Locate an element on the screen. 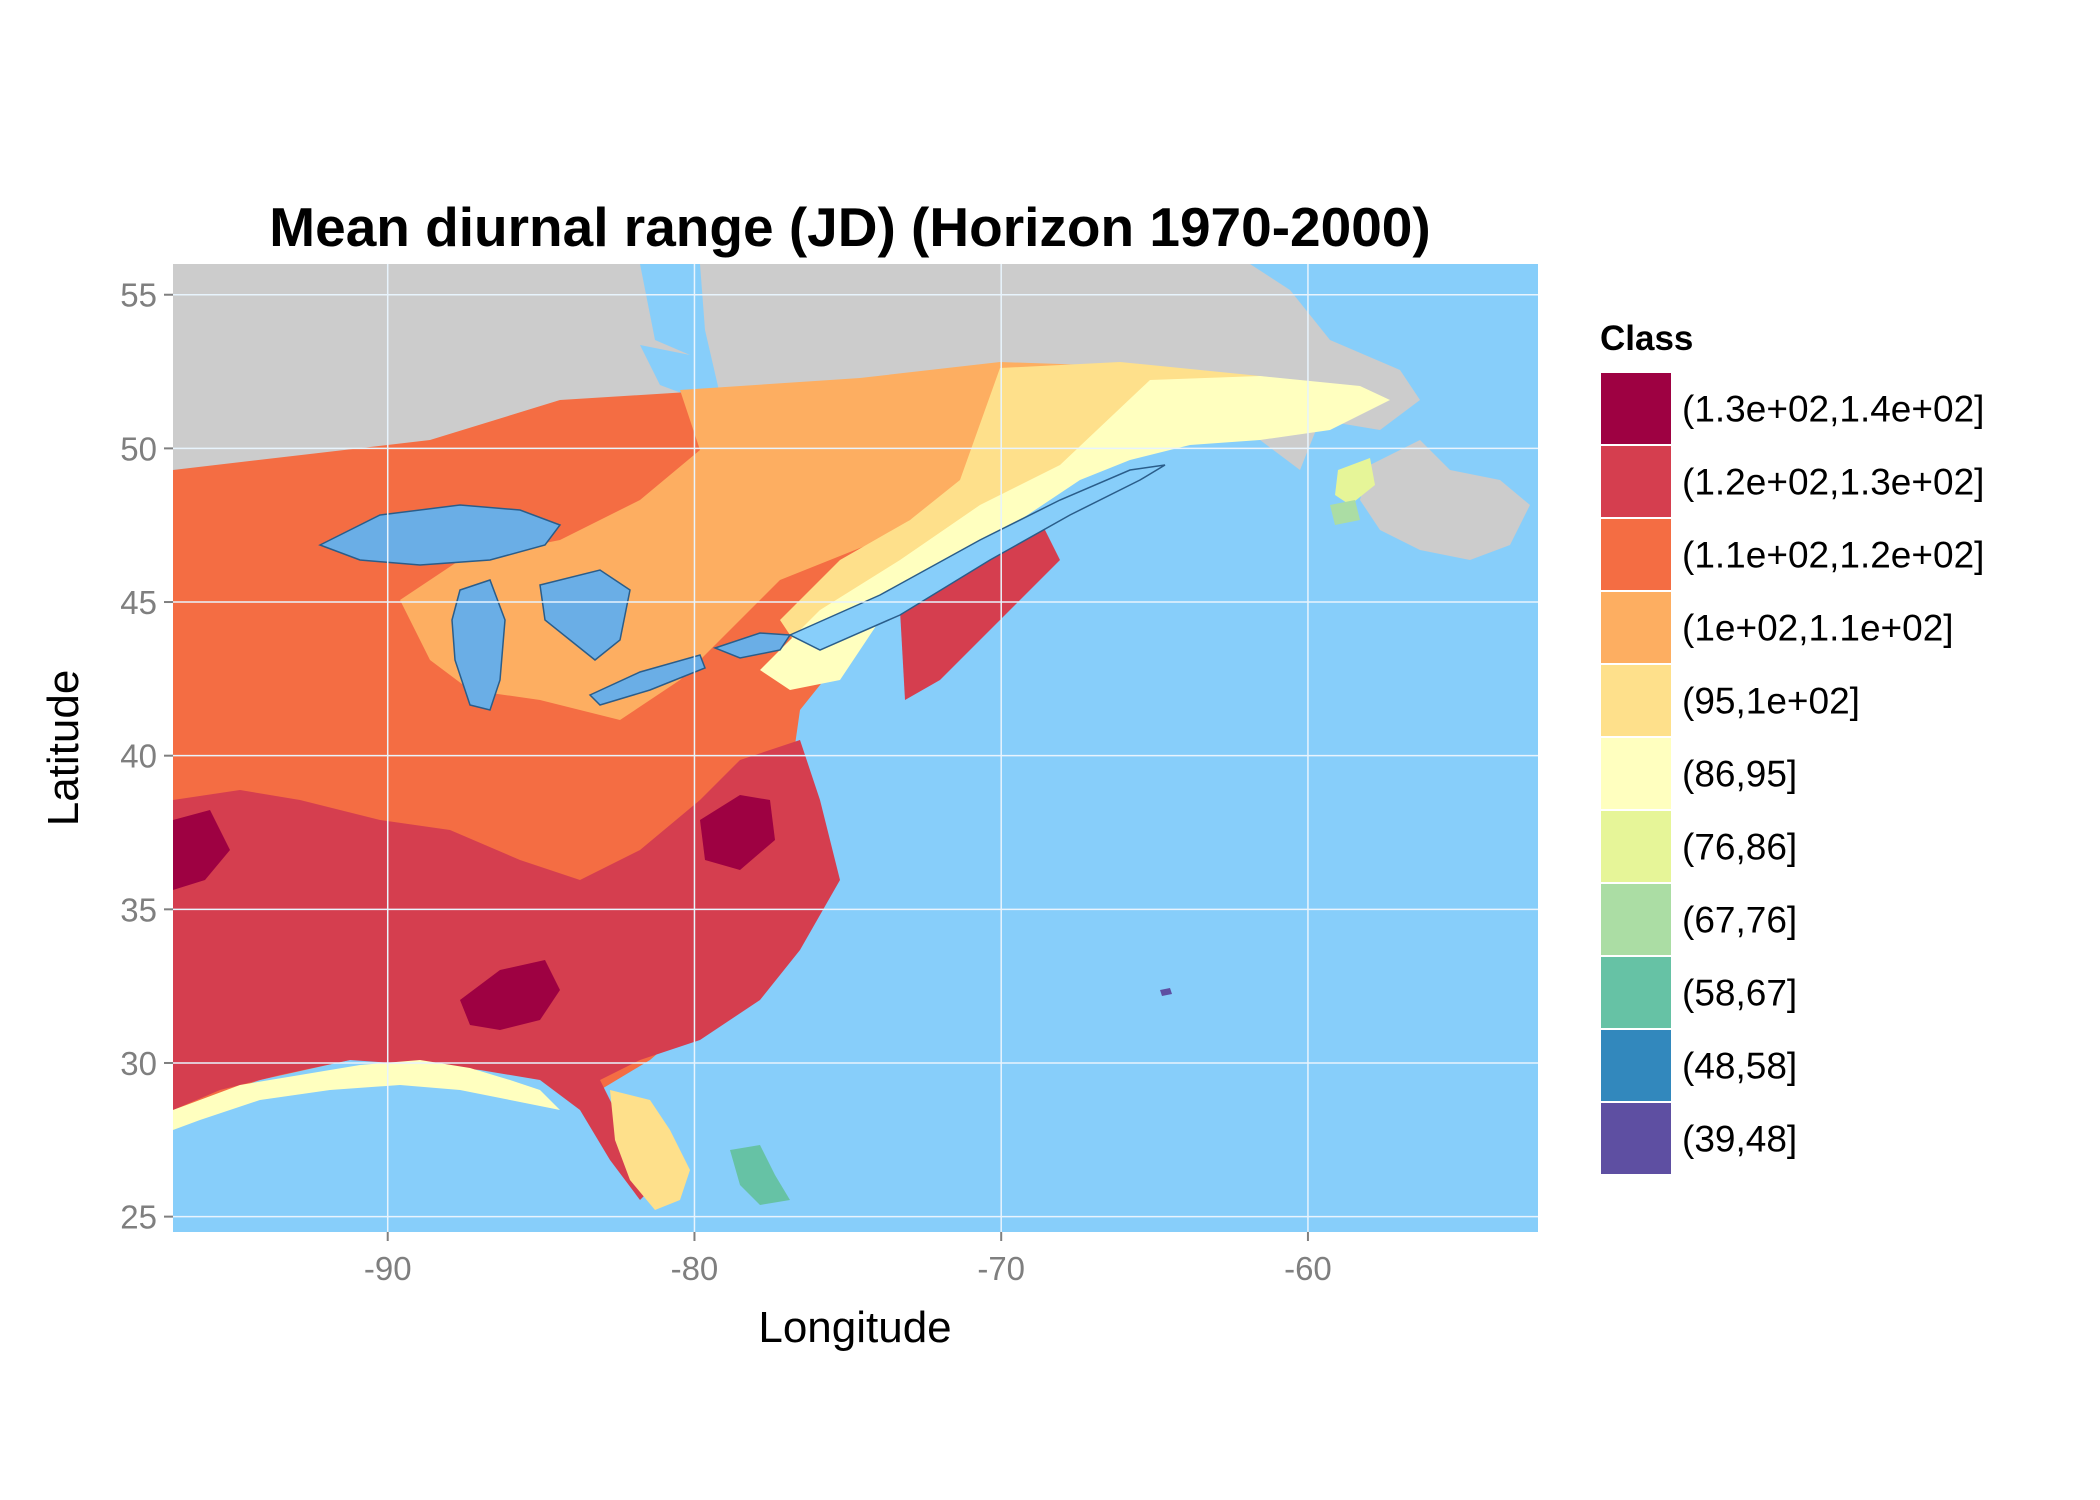 The width and height of the screenshot is (2100, 1500). y-axis: 25 30 35 40 45 50 55 is located at coordinates (146, 756).